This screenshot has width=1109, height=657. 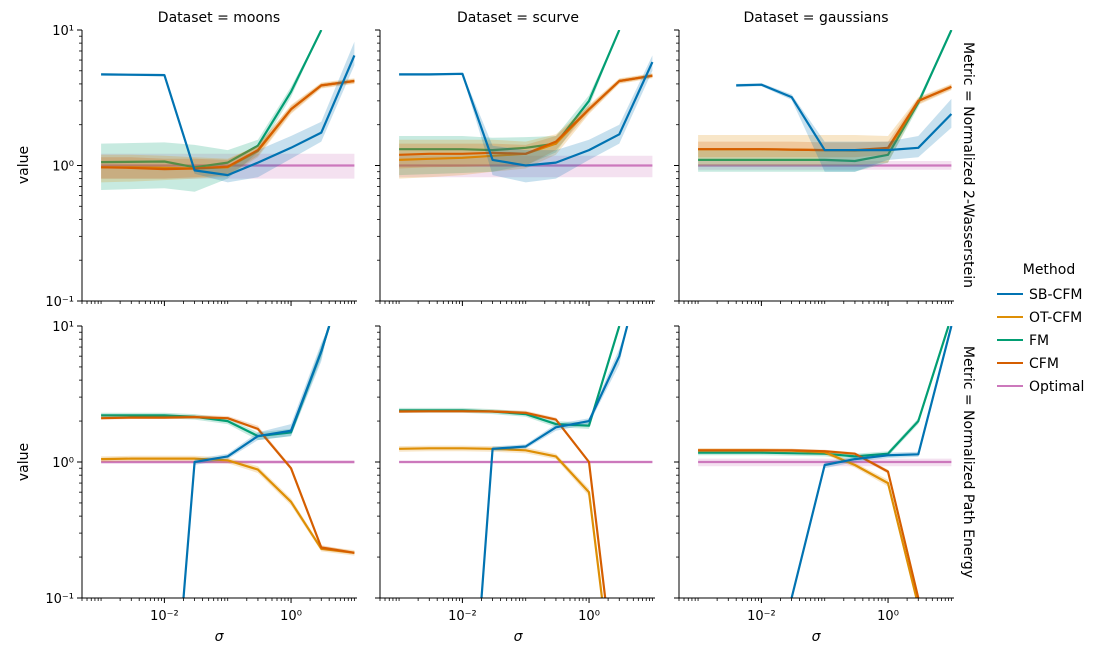 What do you see at coordinates (817, 637) in the screenshot?
I see `x-axis-label-col3: σ` at bounding box center [817, 637].